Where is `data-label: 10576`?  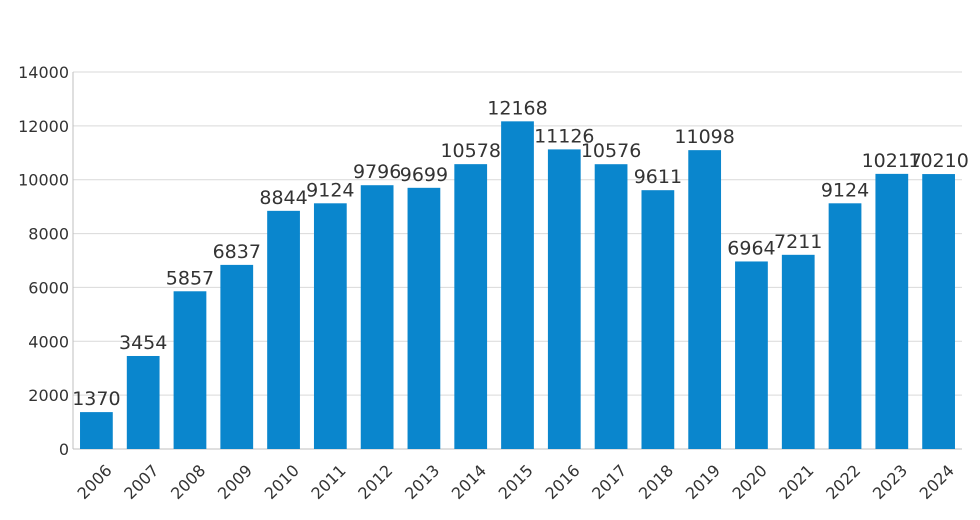
data-label: 10576 is located at coordinates (611, 151).